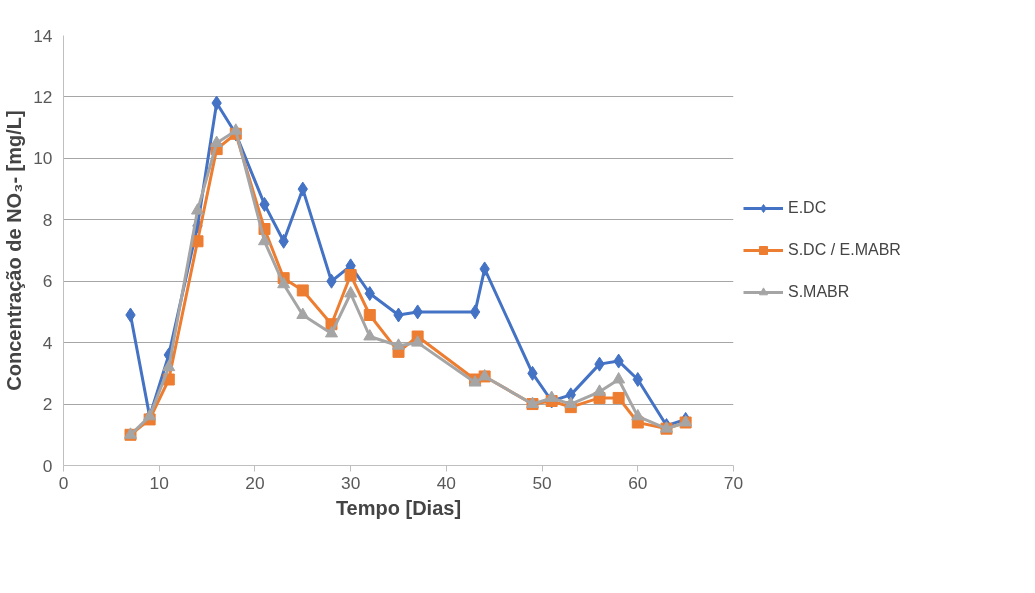 This screenshot has width=1035, height=593. What do you see at coordinates (43, 96) in the screenshot?
I see `y-tick-label: 12` at bounding box center [43, 96].